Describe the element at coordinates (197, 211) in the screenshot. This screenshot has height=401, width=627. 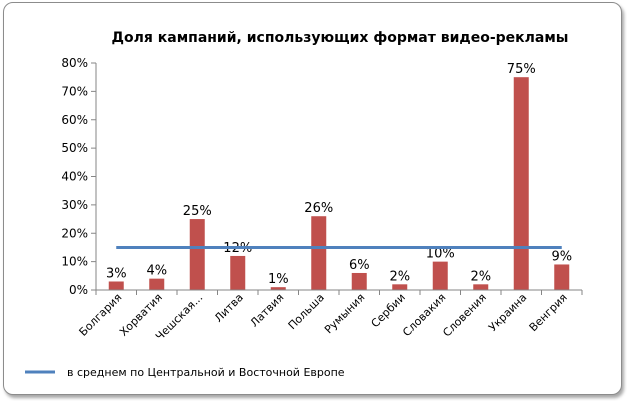
I see `data-label: 25%` at that location.